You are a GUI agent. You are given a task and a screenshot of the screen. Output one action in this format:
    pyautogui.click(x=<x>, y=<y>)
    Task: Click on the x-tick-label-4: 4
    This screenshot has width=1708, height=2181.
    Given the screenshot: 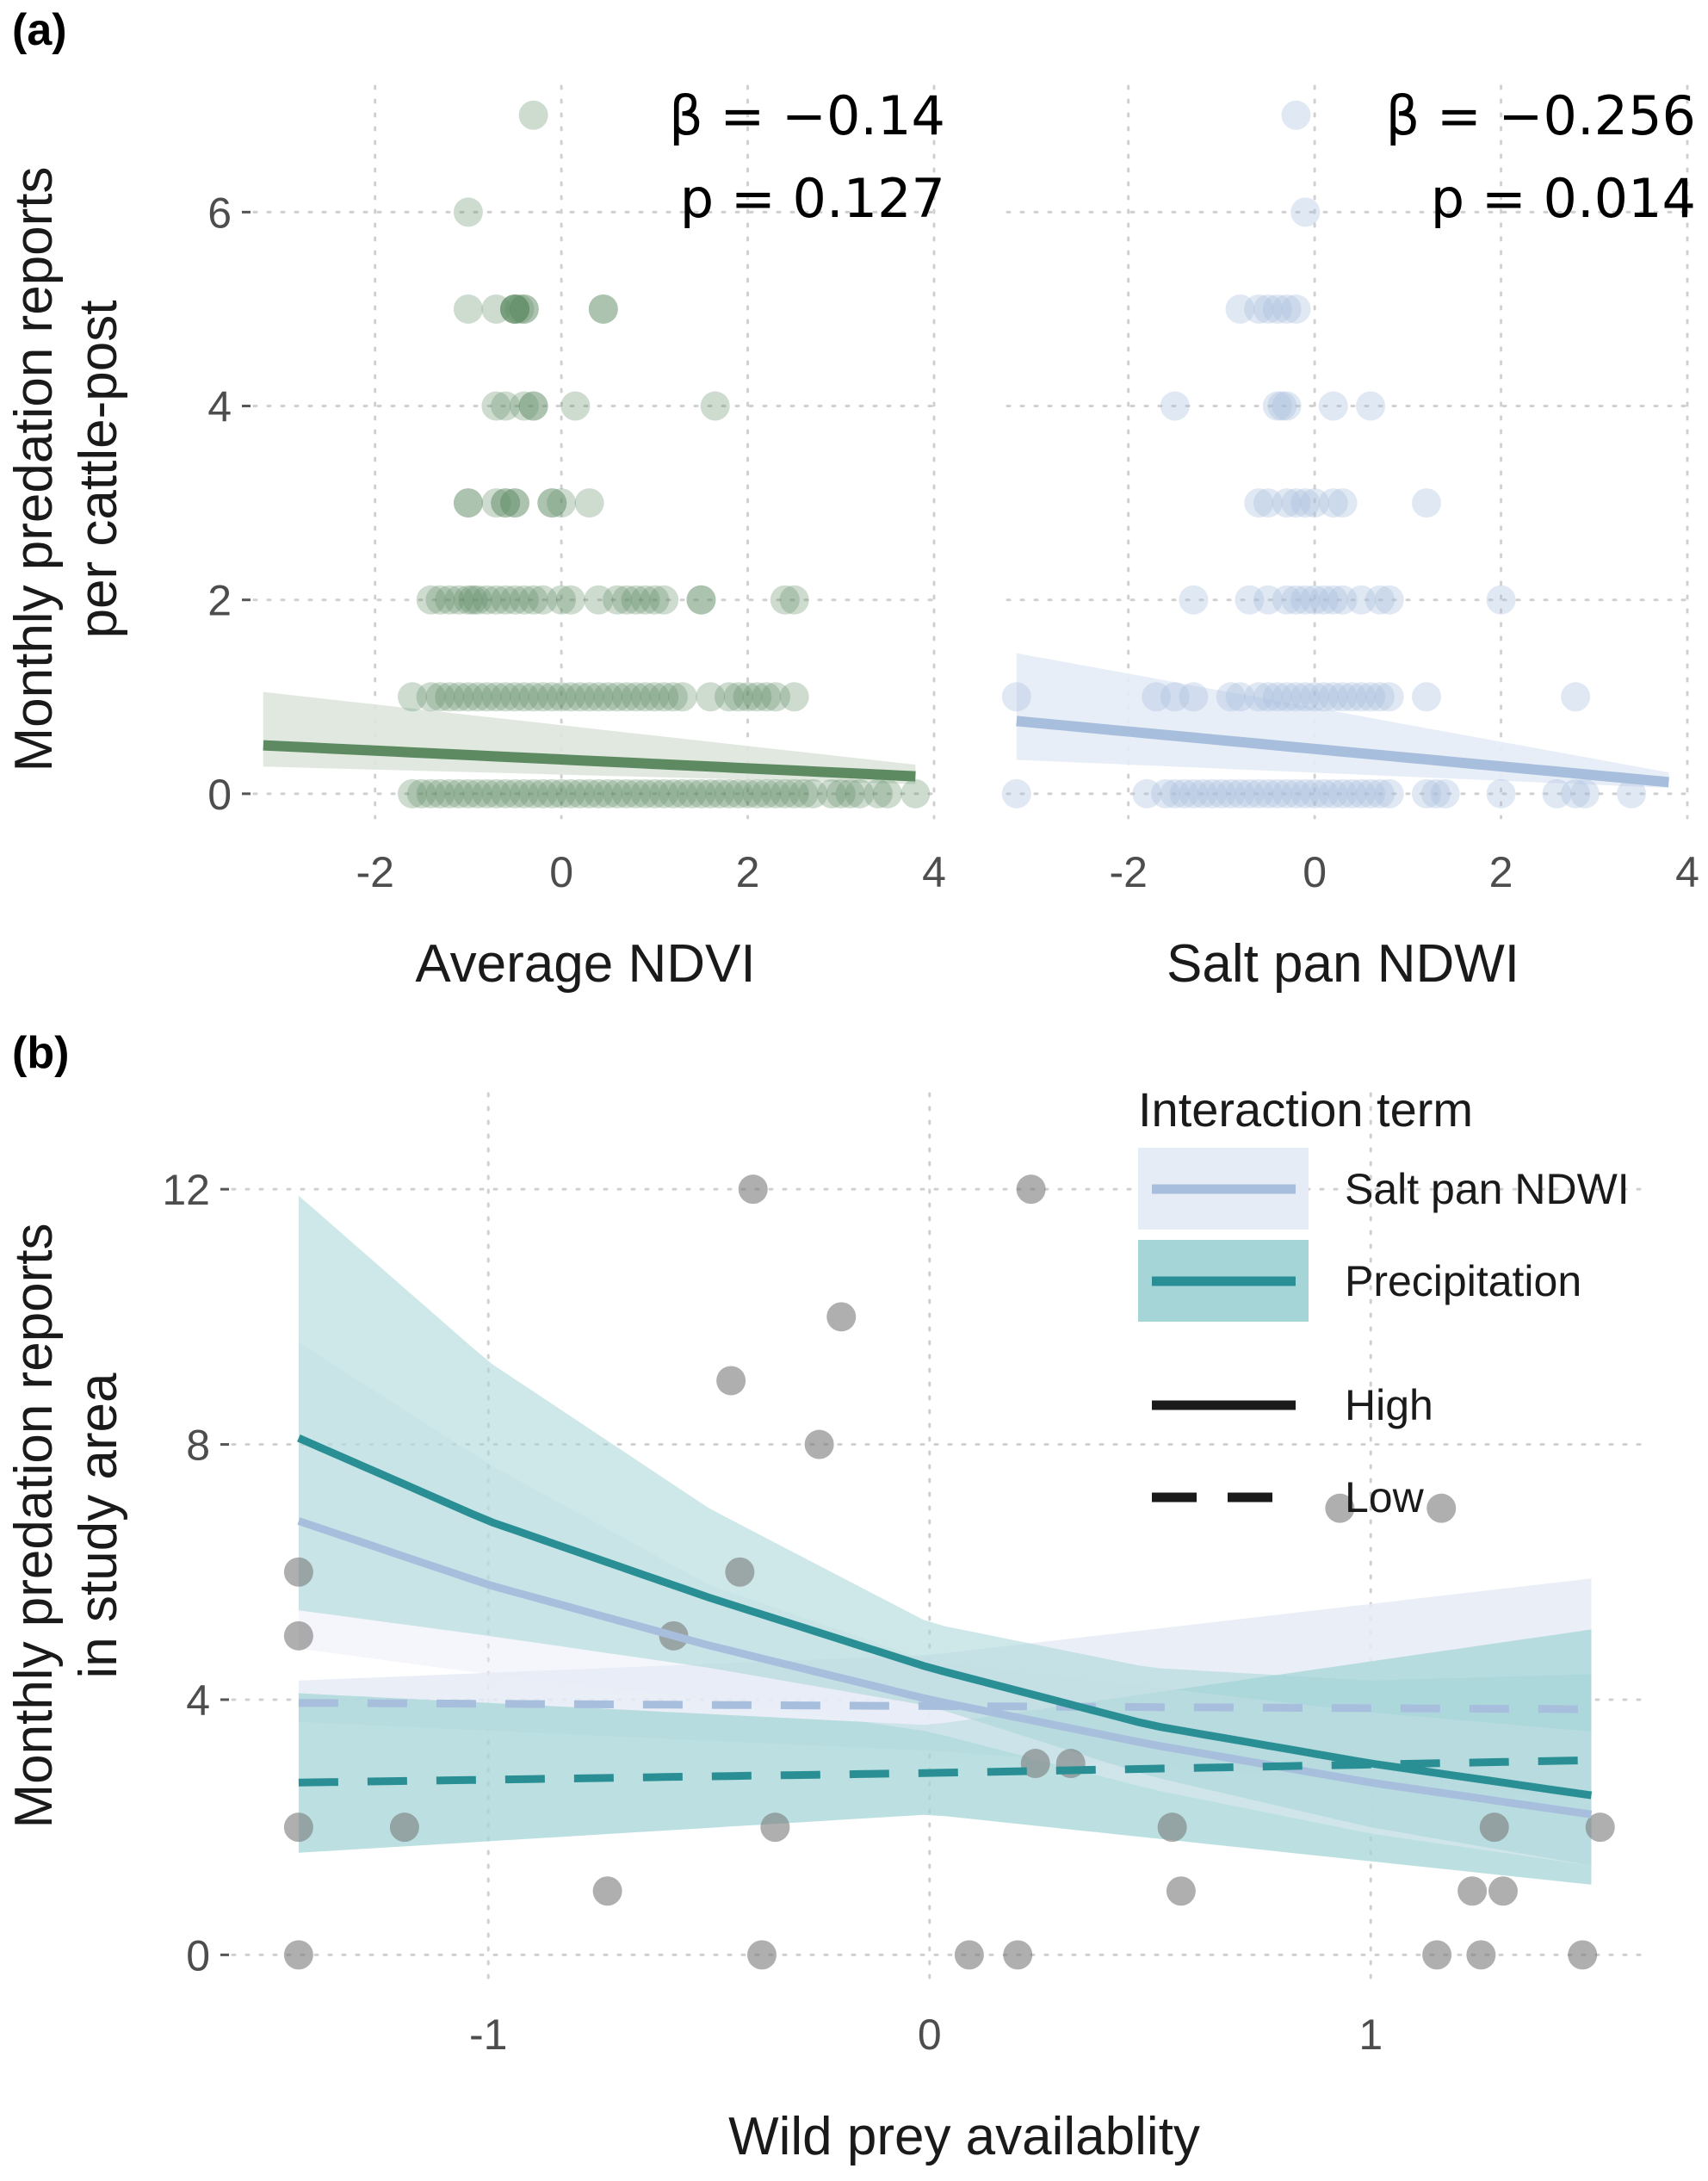 What is the action you would take?
    pyautogui.click(x=1687, y=872)
    